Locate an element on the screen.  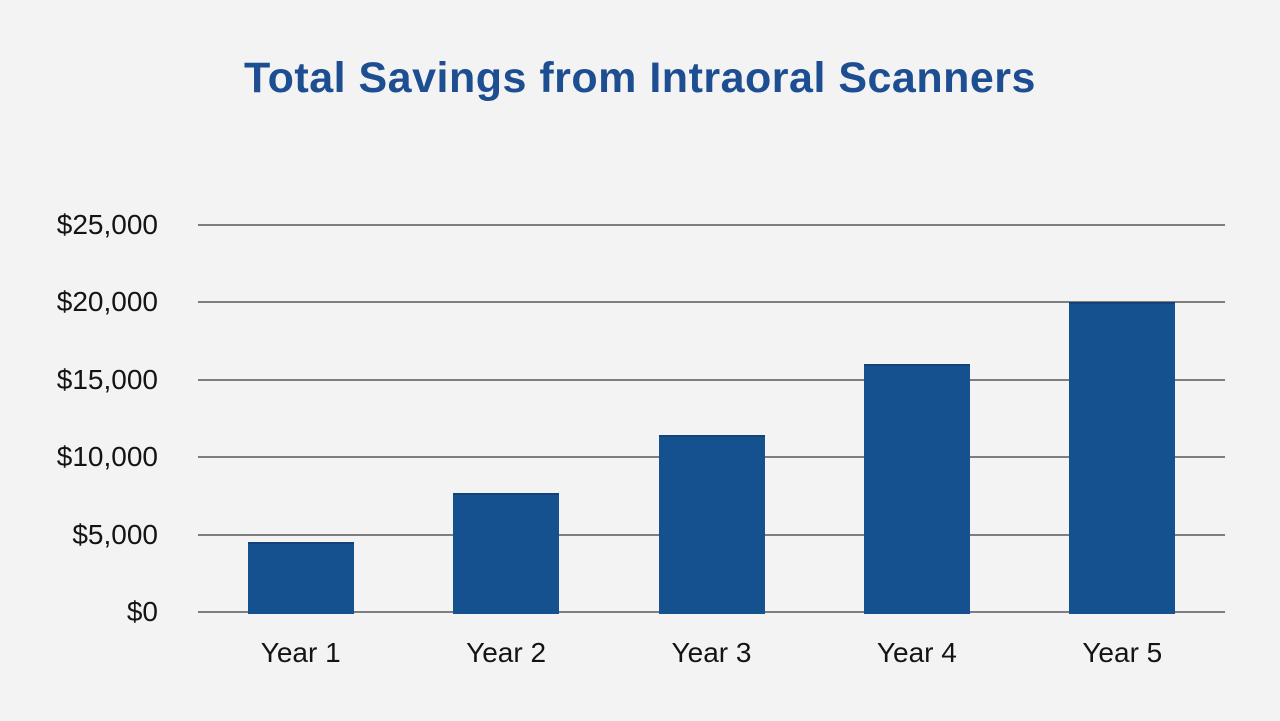
y-axis-tick-label: $0 is located at coordinates (142, 611).